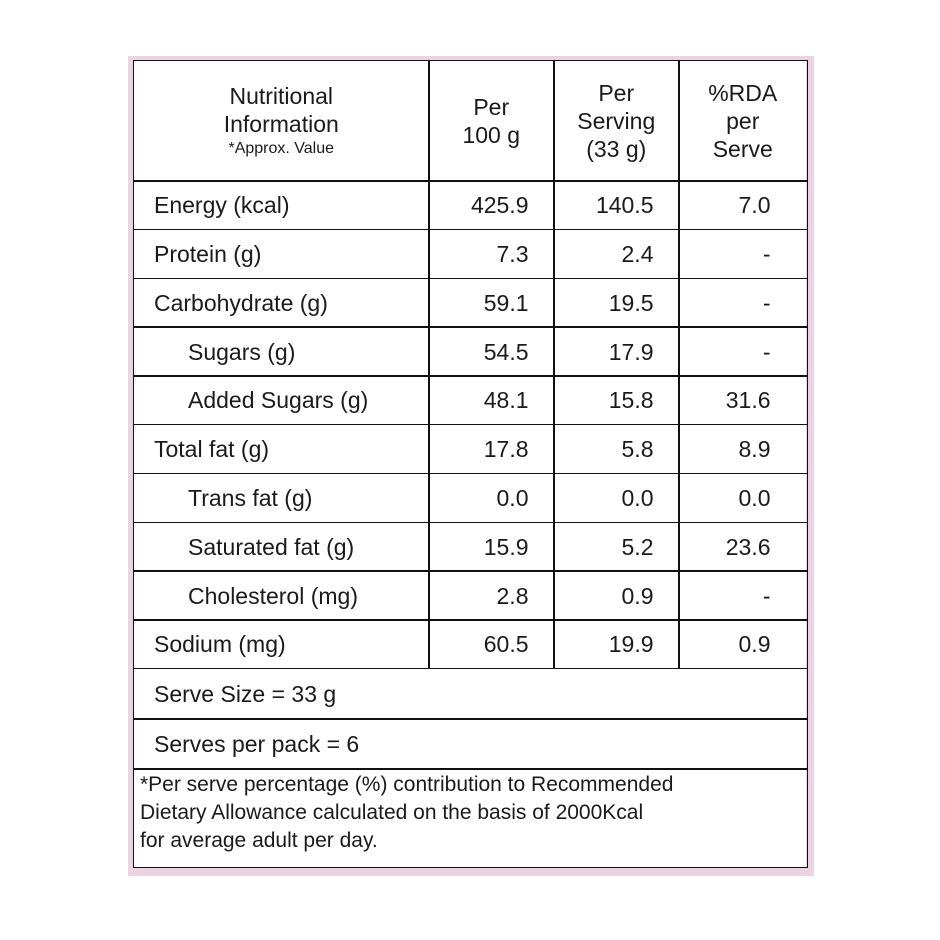 This screenshot has width=940, height=940. What do you see at coordinates (208, 253) in the screenshot?
I see `nutrient-name: Protein (g)` at bounding box center [208, 253].